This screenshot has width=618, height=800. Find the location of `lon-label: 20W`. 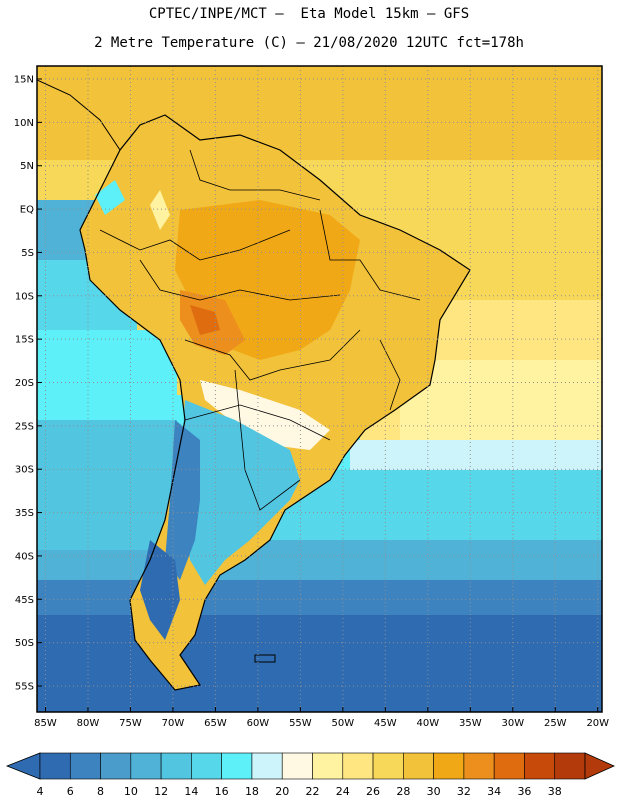

lon-label: 20W is located at coordinates (597, 723).